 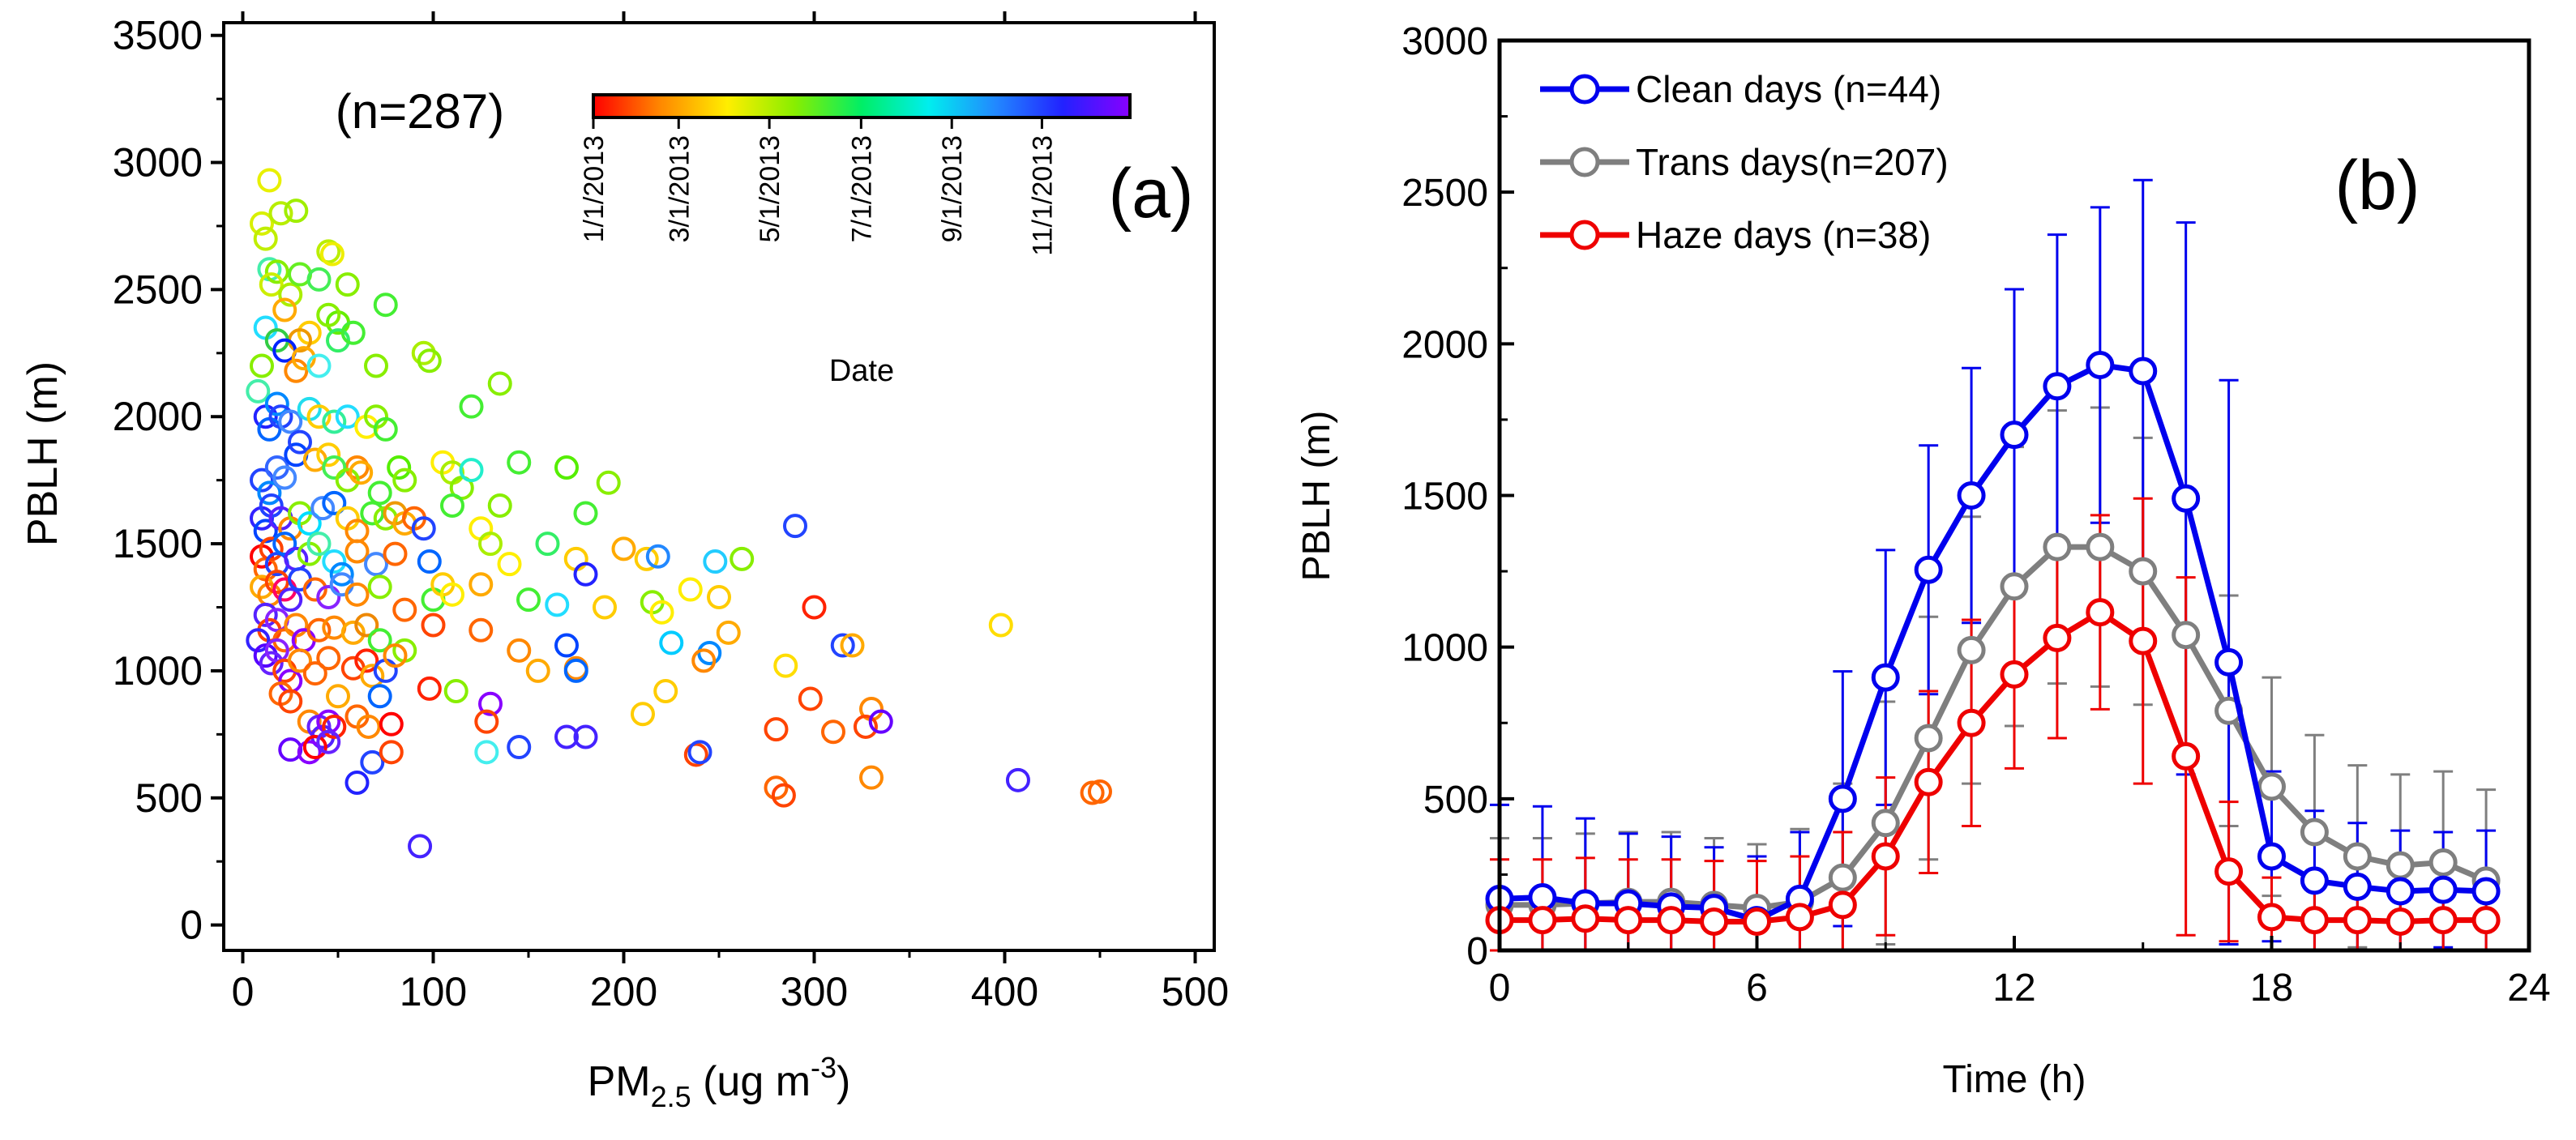 What do you see at coordinates (861, 371) in the screenshot?
I see `colorbar-title: Date` at bounding box center [861, 371].